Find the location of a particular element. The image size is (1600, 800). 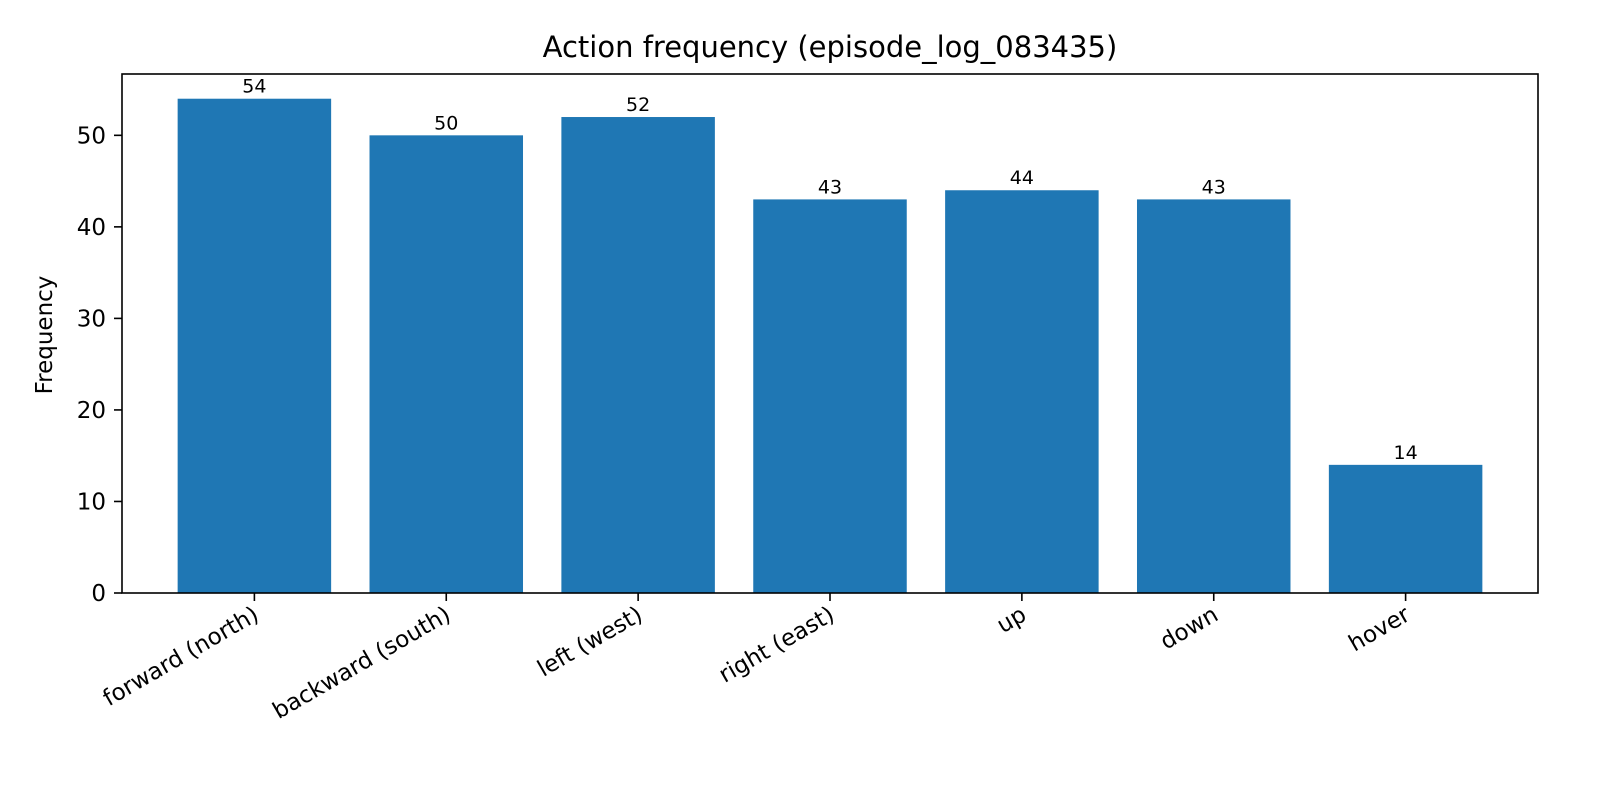

data-label-6: 43 is located at coordinates (1214, 187).